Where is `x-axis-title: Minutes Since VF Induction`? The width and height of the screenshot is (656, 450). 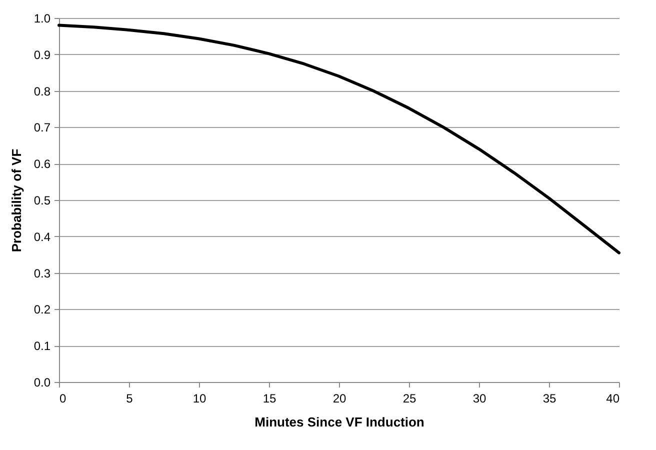
x-axis-title: Minutes Since VF Induction is located at coordinates (339, 422).